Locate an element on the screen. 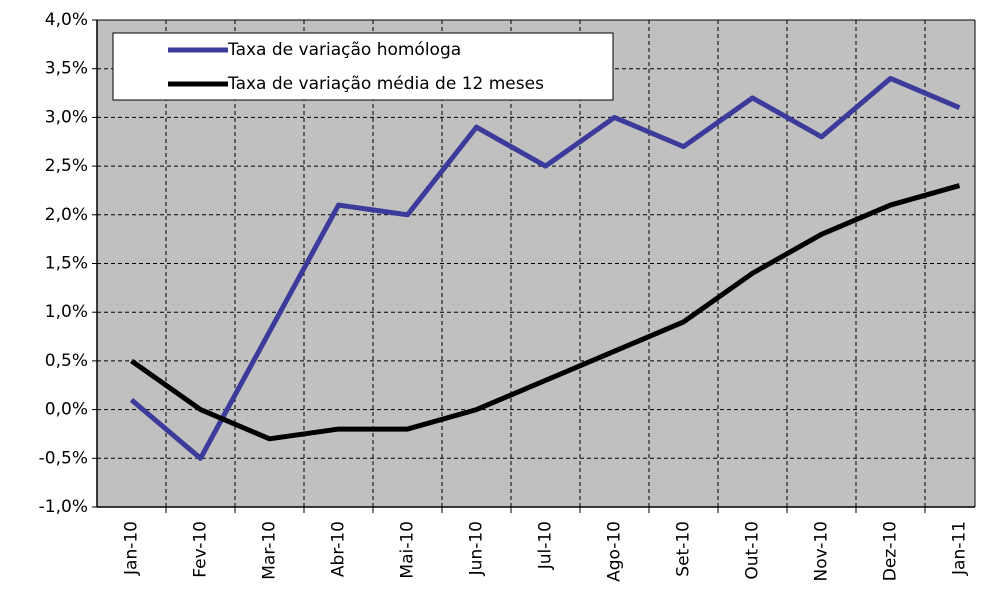 Image resolution: width=981 pixels, height=598 pixels. x-tick-label: Mai-10 is located at coordinates (408, 550).